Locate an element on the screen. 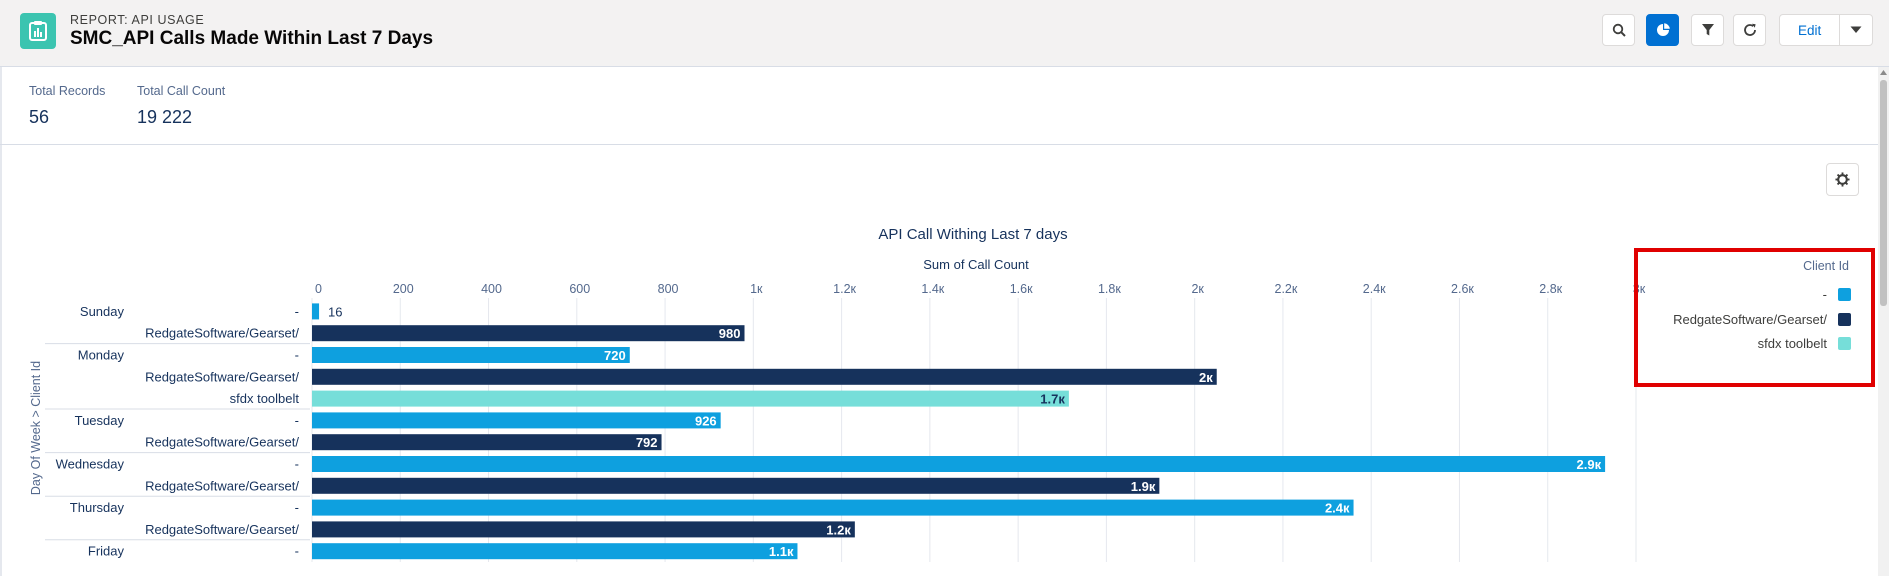 The height and width of the screenshot is (576, 1889). day-label: Sunday is located at coordinates (102, 311).